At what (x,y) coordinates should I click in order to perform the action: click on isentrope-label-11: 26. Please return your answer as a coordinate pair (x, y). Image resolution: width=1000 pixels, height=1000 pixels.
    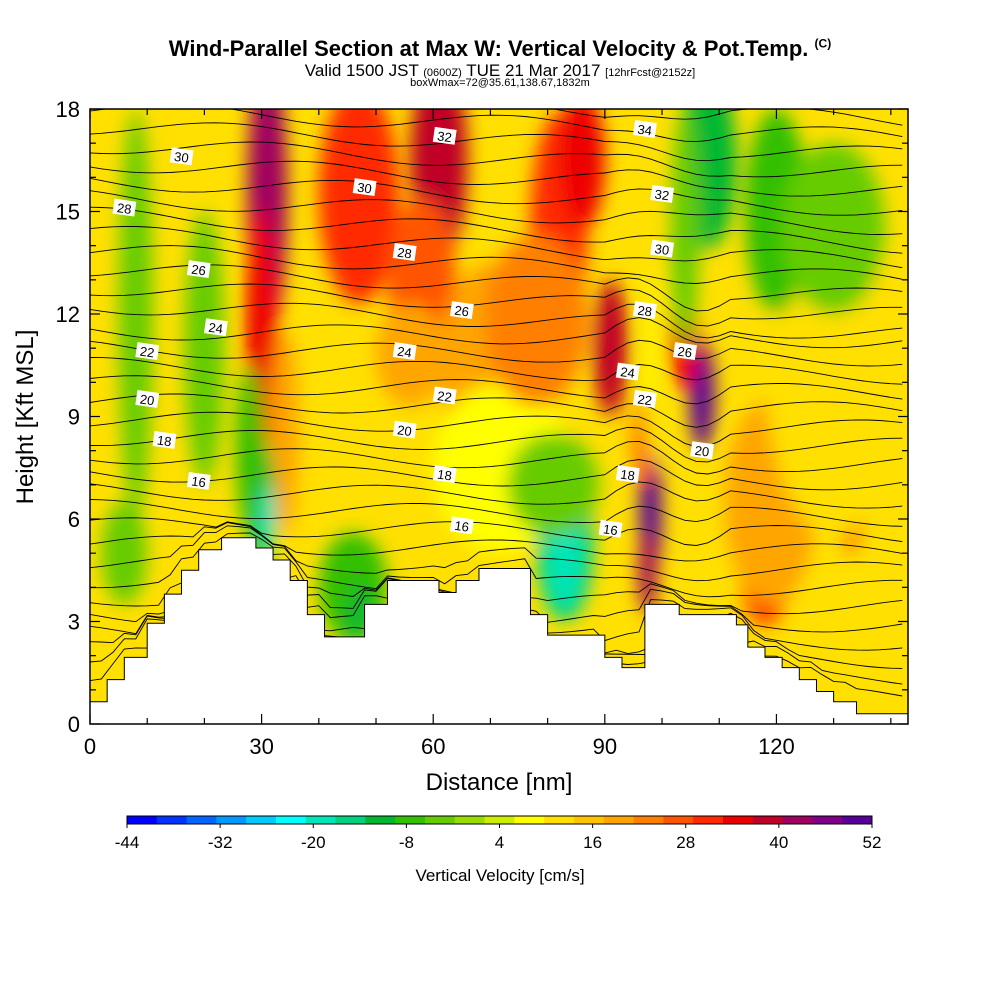
    Looking at the image, I should click on (685, 351).